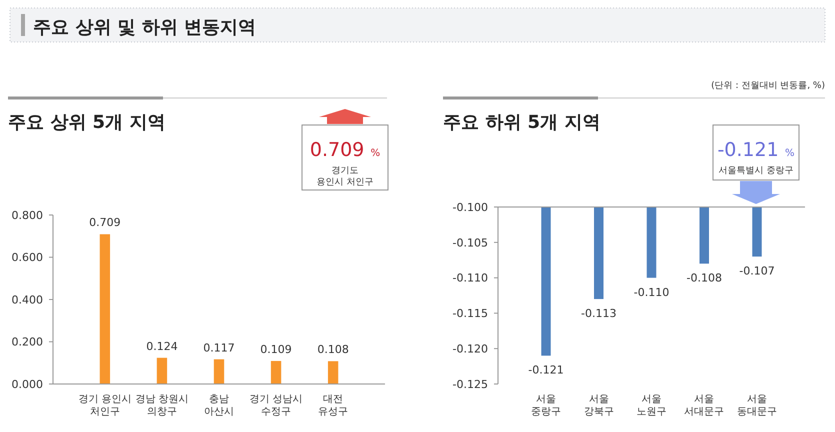  Describe the element at coordinates (652, 292) in the screenshot. I see `data-label: -0.110` at that location.